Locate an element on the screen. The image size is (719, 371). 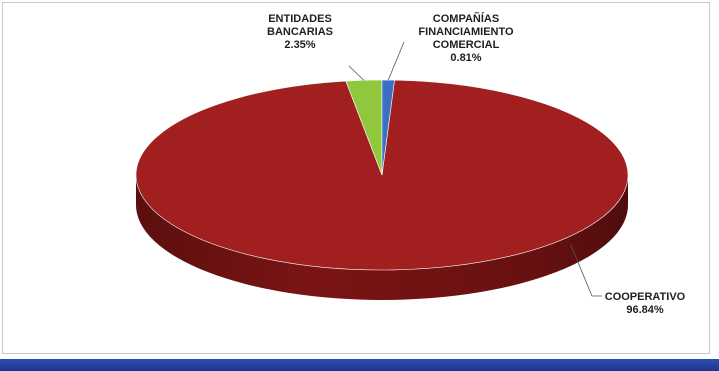
data-label-name: COMERCIAL is located at coordinates (466, 45).